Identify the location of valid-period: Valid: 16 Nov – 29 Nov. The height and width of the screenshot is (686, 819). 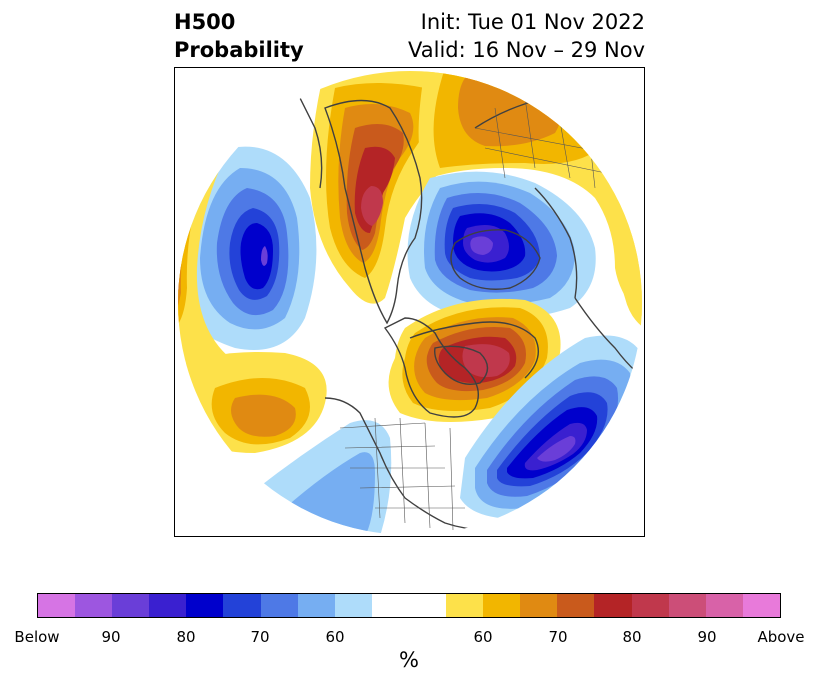
(526, 50).